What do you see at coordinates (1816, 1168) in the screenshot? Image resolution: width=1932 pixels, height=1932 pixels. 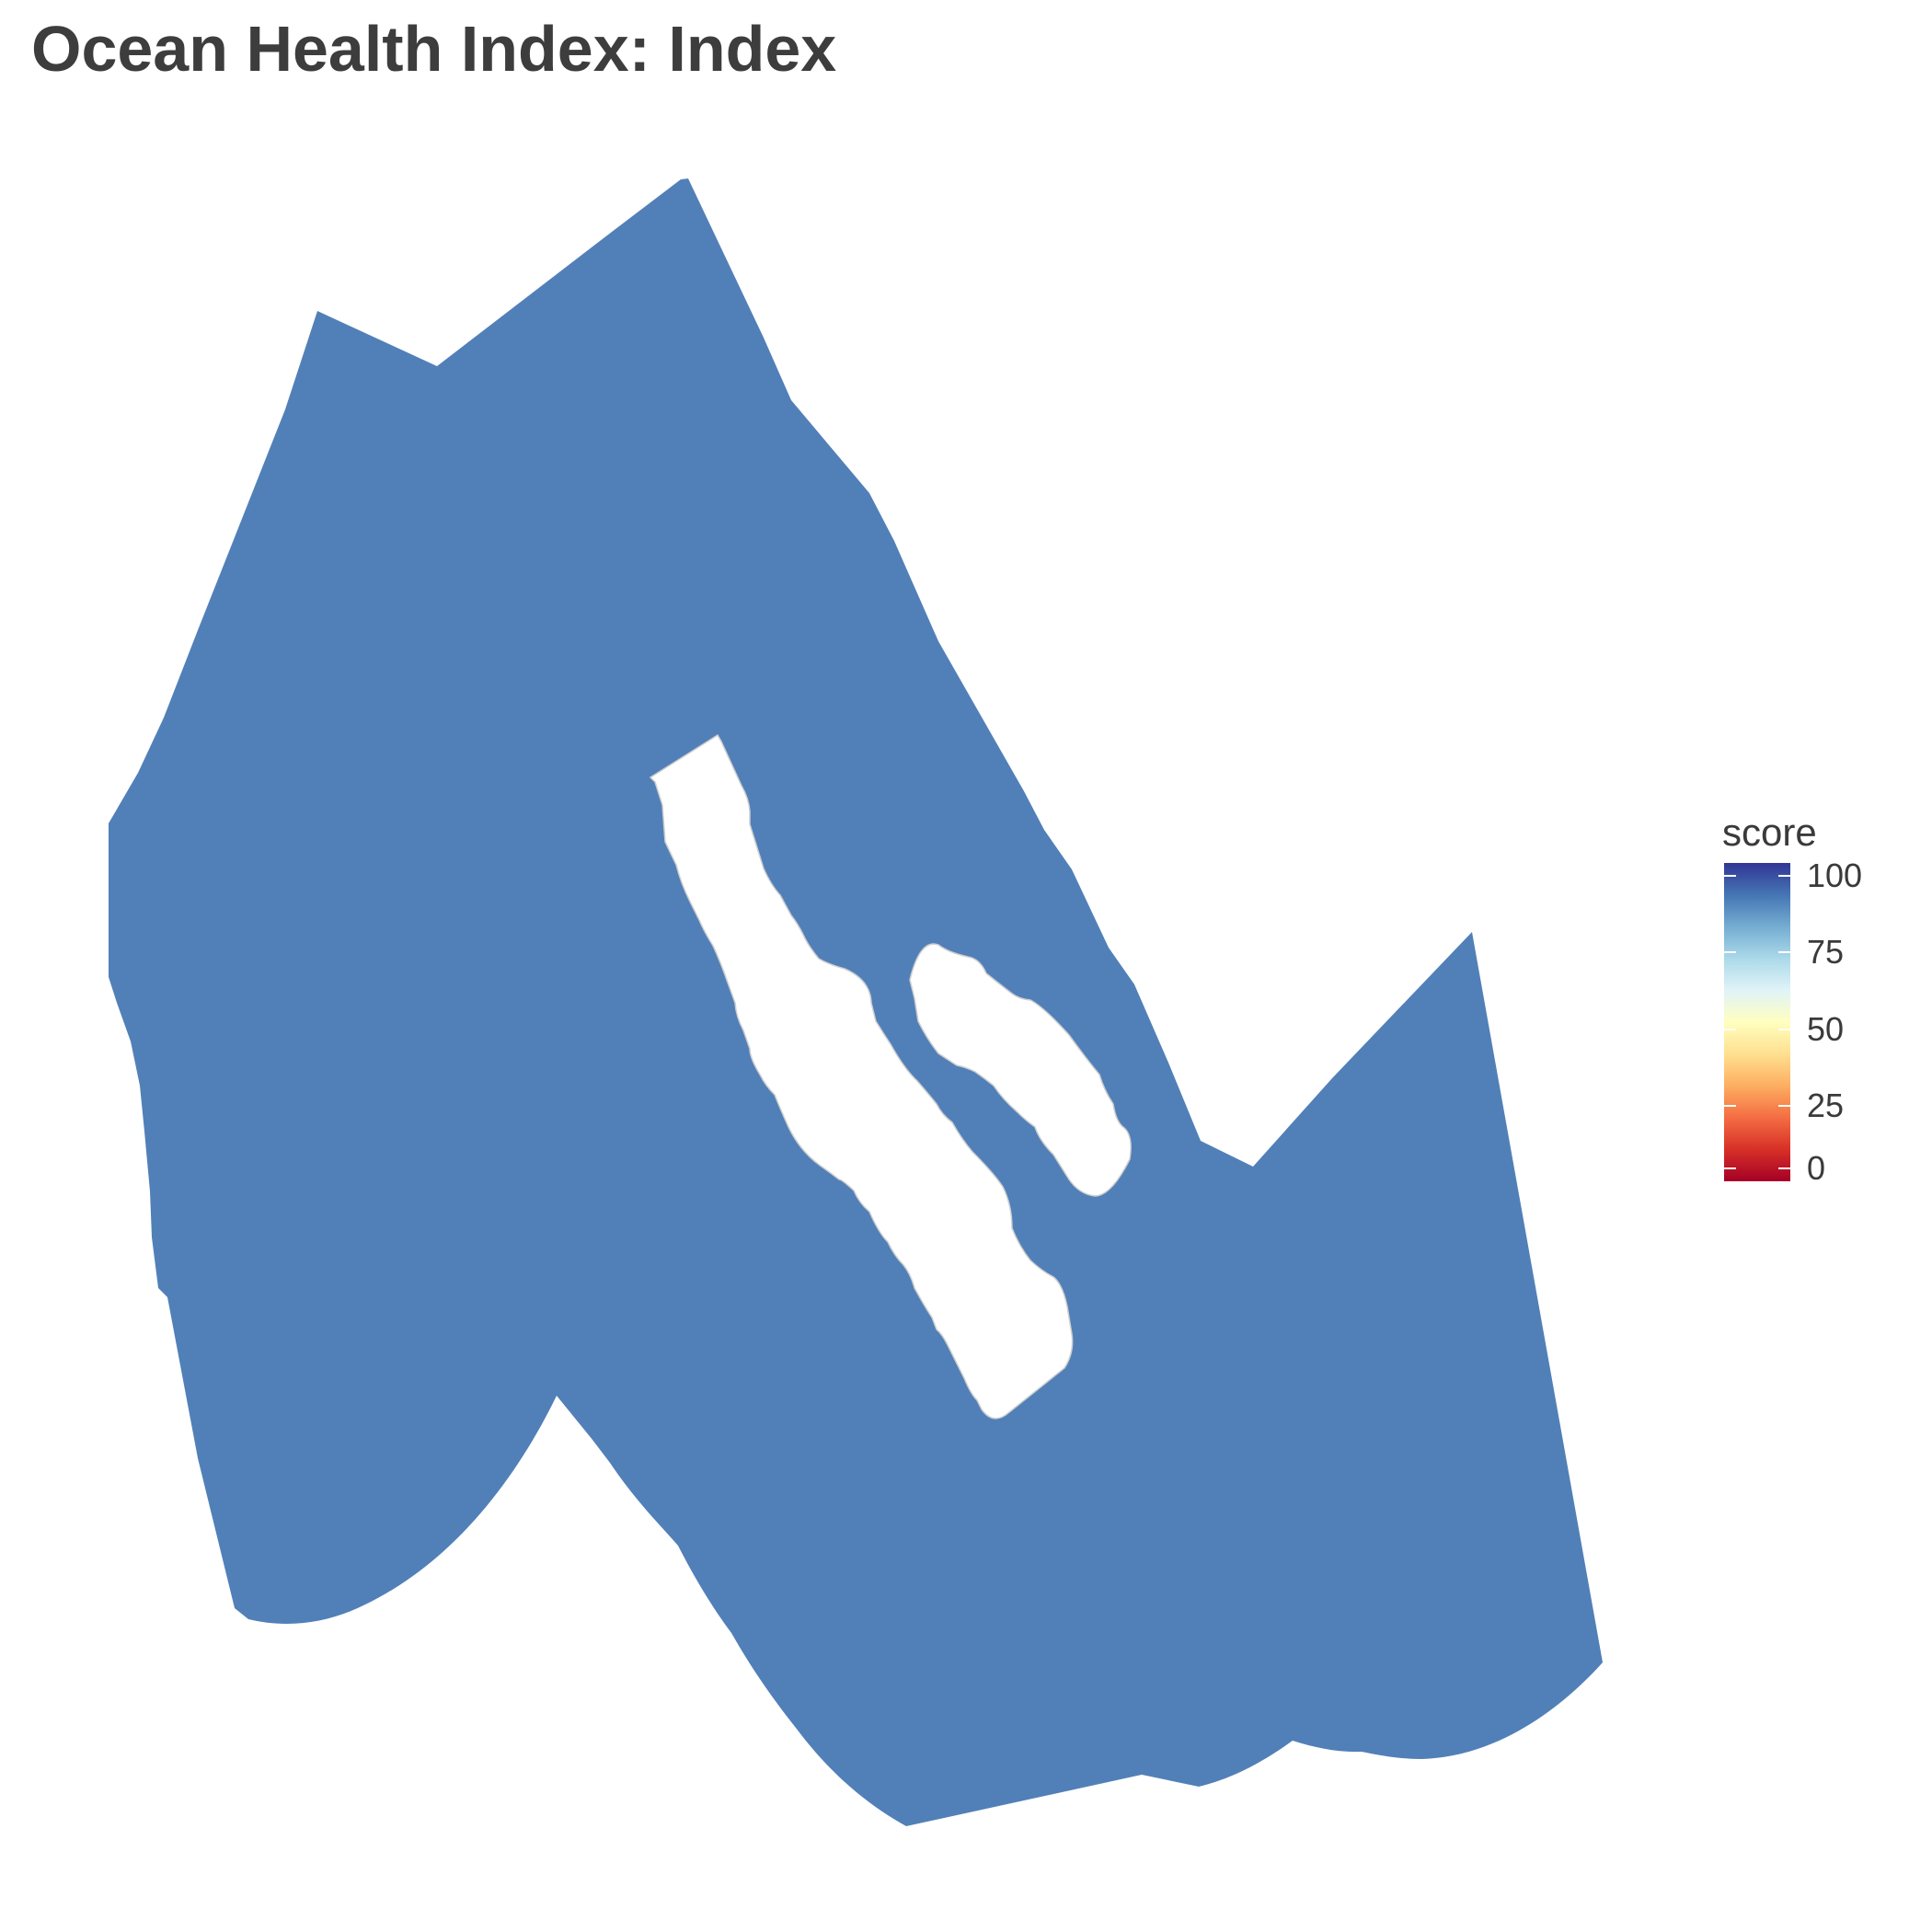 I see `legend-label-0: 0` at bounding box center [1816, 1168].